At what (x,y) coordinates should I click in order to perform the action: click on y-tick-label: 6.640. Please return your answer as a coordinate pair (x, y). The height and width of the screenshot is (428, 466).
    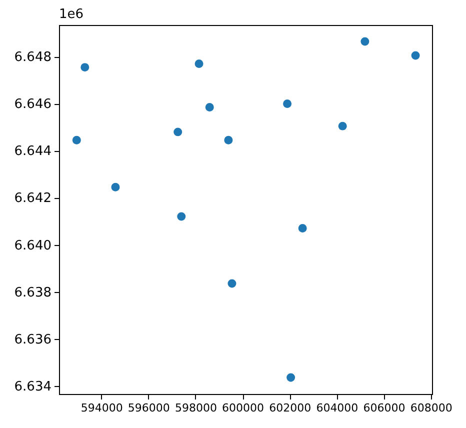
    Looking at the image, I should click on (33, 246).